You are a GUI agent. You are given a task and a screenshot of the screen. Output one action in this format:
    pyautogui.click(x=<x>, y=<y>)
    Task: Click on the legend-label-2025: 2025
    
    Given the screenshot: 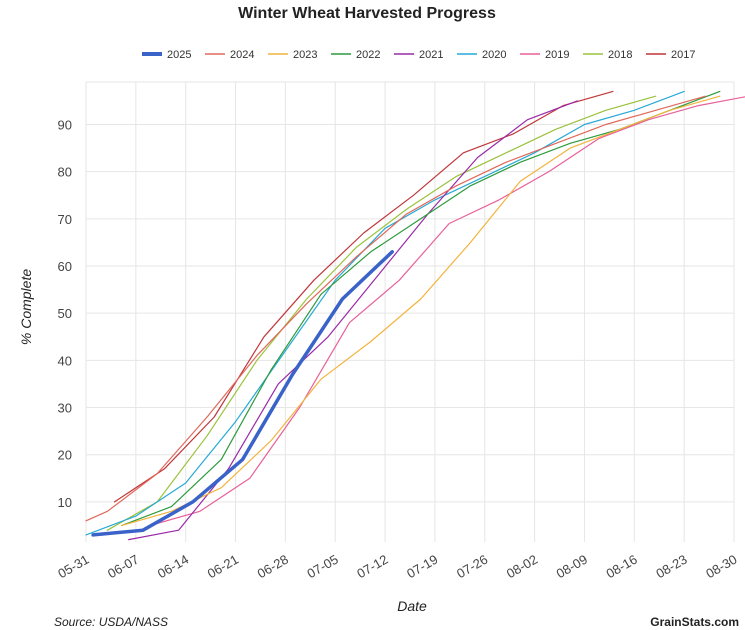 What is the action you would take?
    pyautogui.click(x=179, y=55)
    